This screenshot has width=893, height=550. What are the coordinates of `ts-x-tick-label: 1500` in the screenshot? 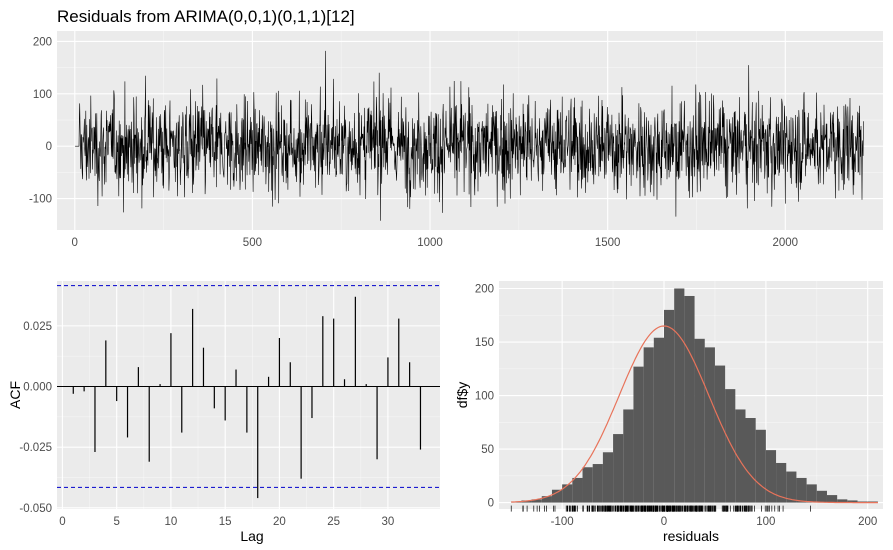 It's located at (608, 243).